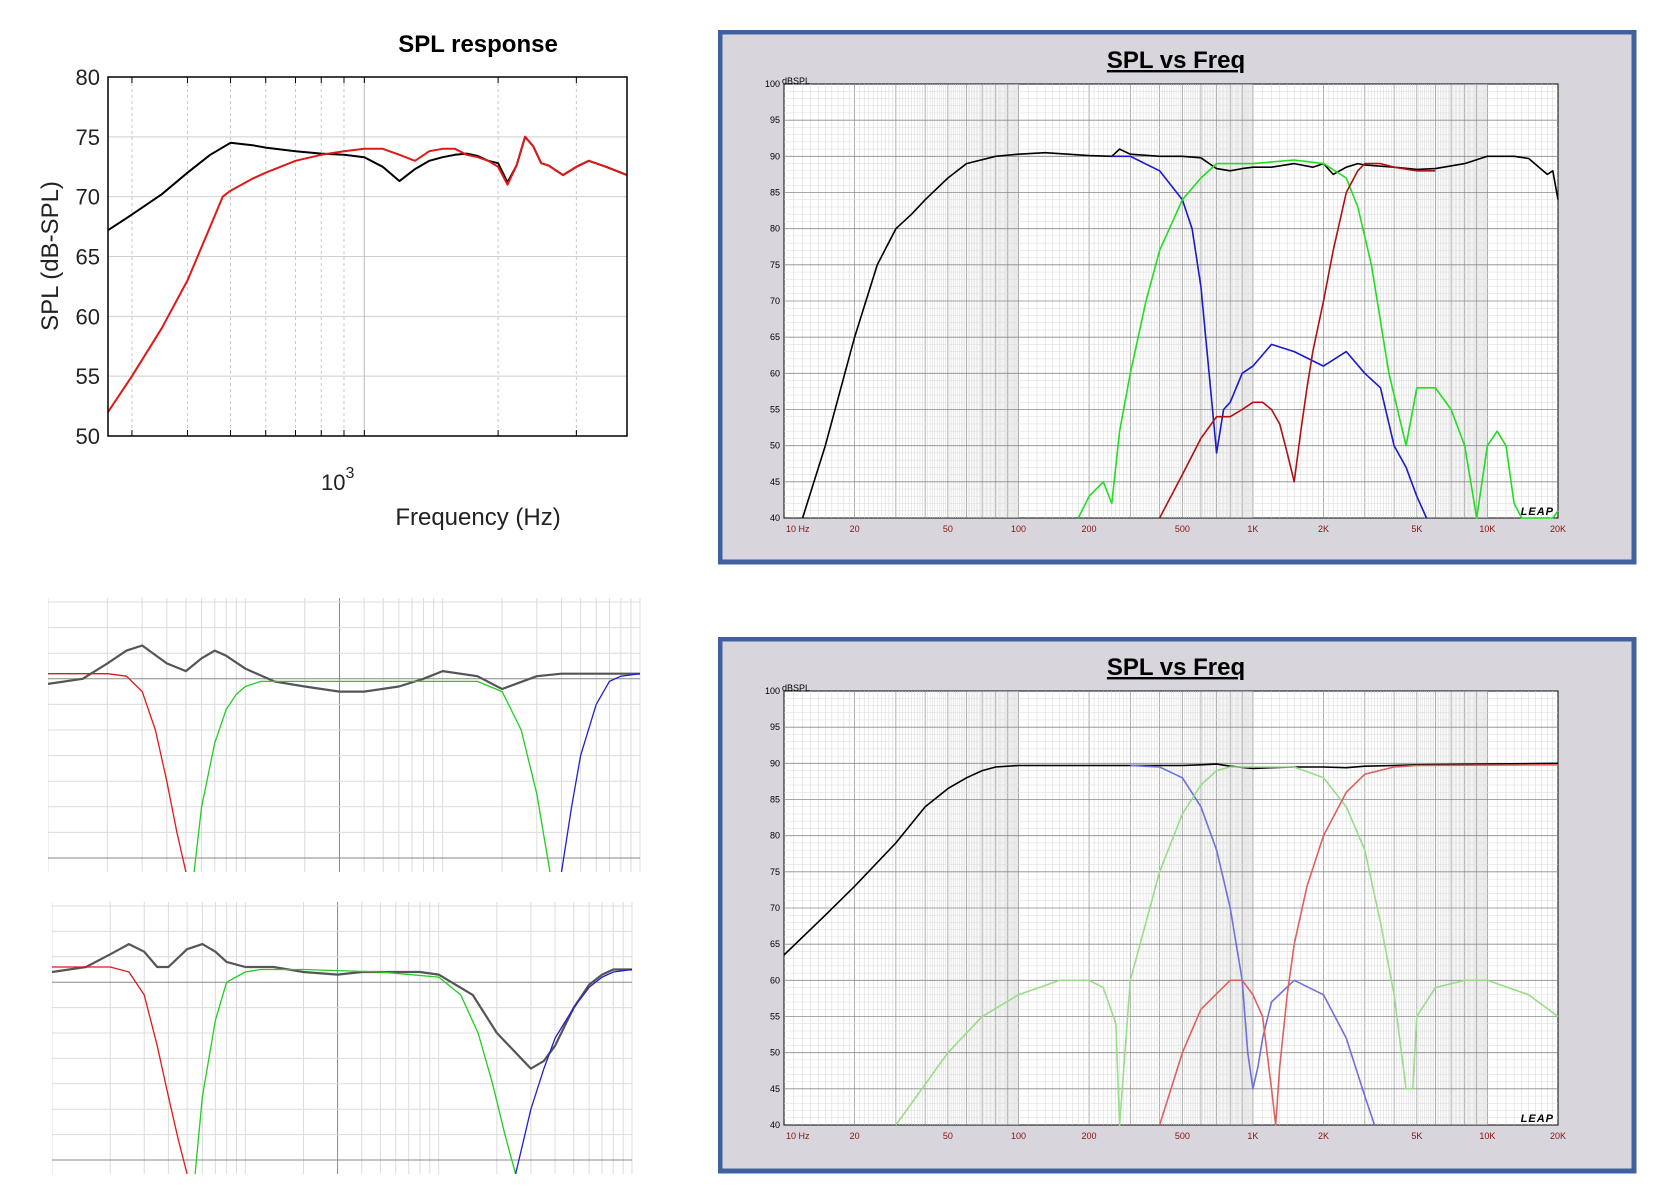 This screenshot has width=1664, height=1196. What do you see at coordinates (88, 77) in the screenshot?
I see `y-tick-label: 80` at bounding box center [88, 77].